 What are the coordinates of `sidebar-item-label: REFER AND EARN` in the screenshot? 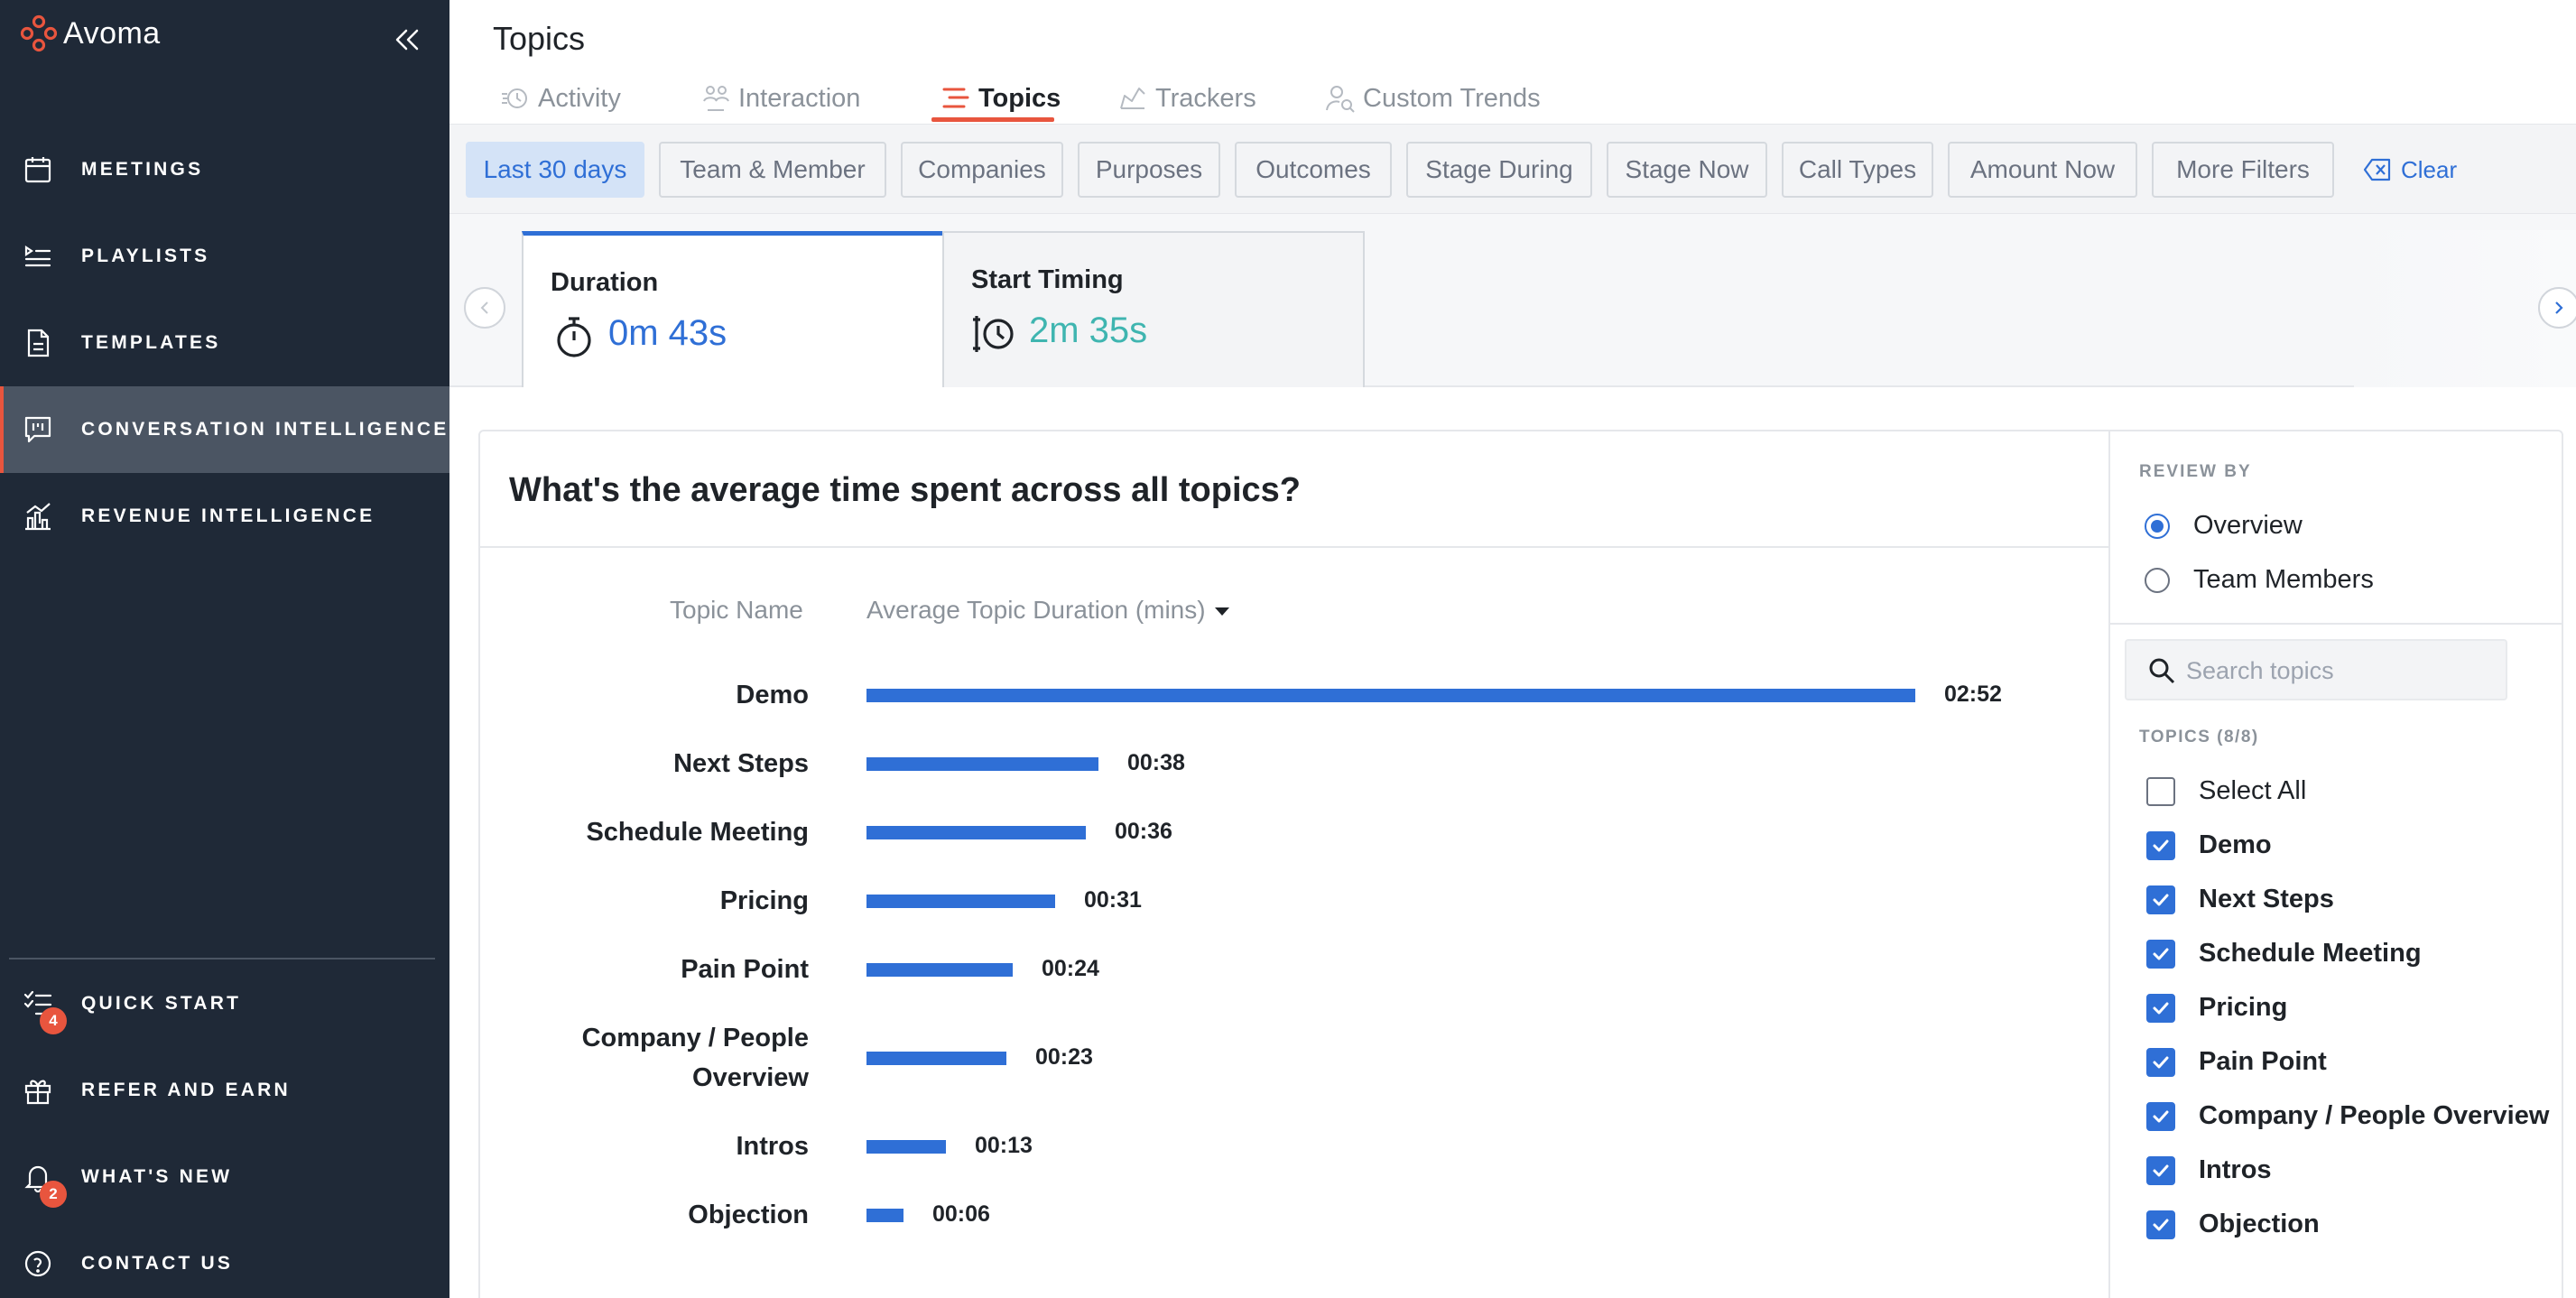 It's located at (186, 1090).